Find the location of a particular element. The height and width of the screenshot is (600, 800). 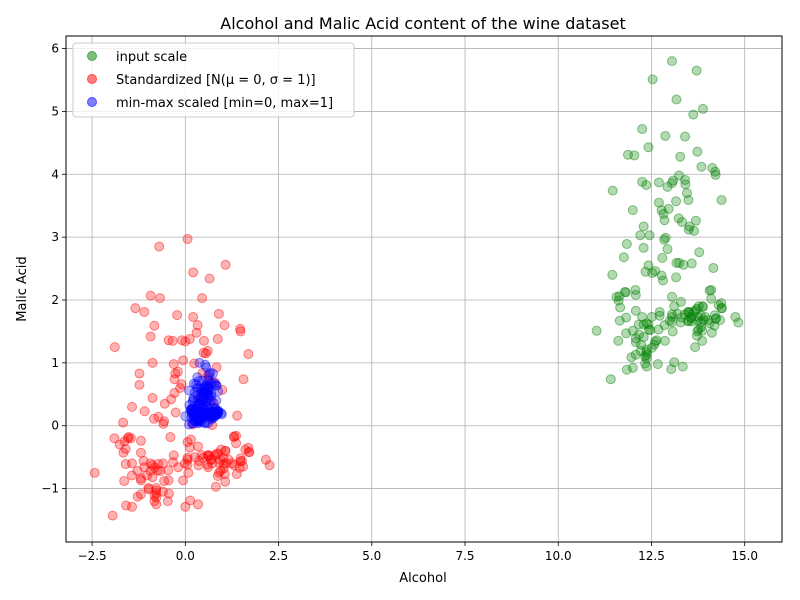

y-tick-label: 3 is located at coordinates (55, 237).